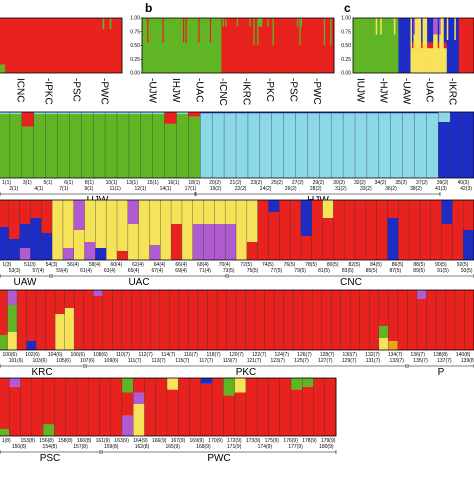  What do you see at coordinates (311, 265) in the screenshot?
I see `row2-ind-top-14: 78(5)` at bounding box center [311, 265].